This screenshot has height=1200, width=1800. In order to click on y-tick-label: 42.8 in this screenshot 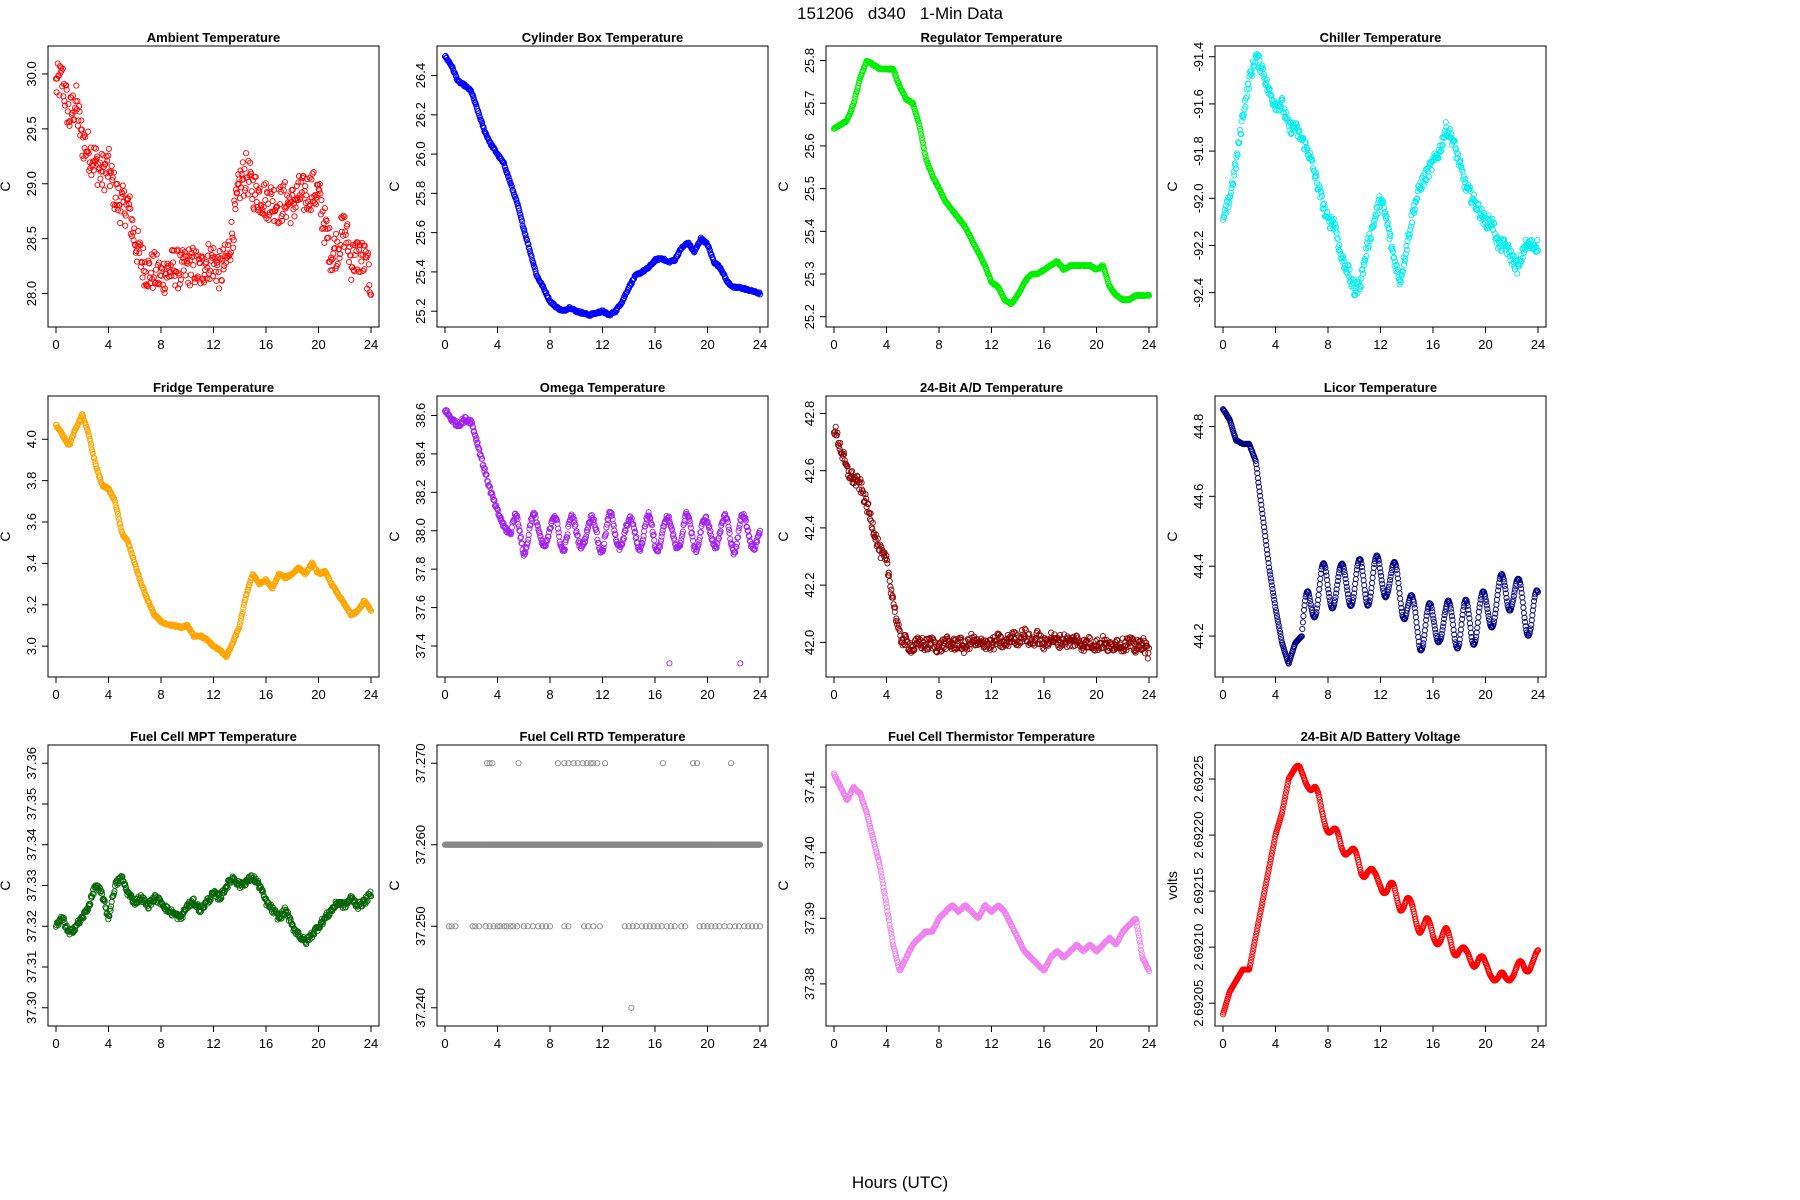, I will do `click(809, 413)`.